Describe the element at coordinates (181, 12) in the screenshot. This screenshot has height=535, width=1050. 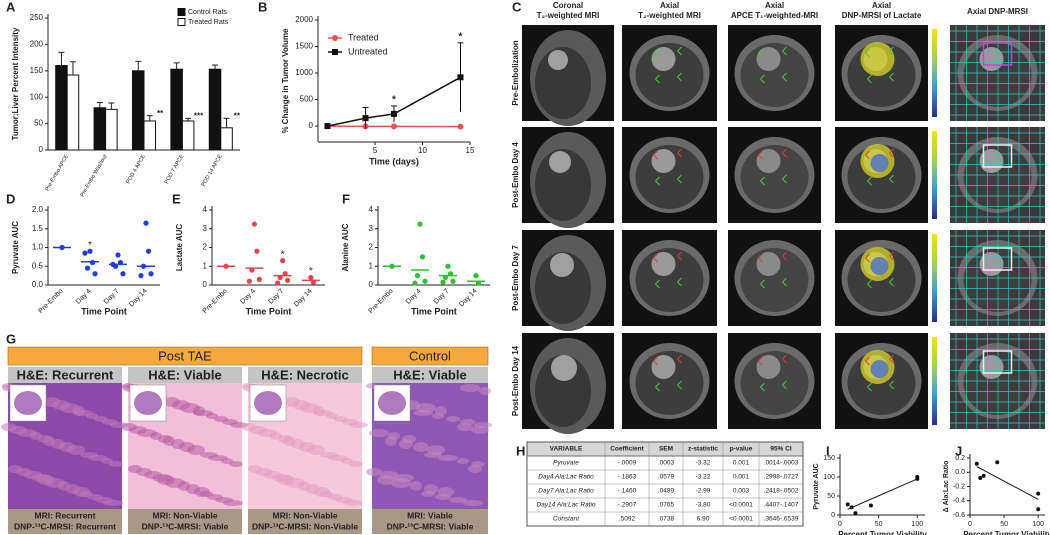
I see `legend-swatch` at that location.